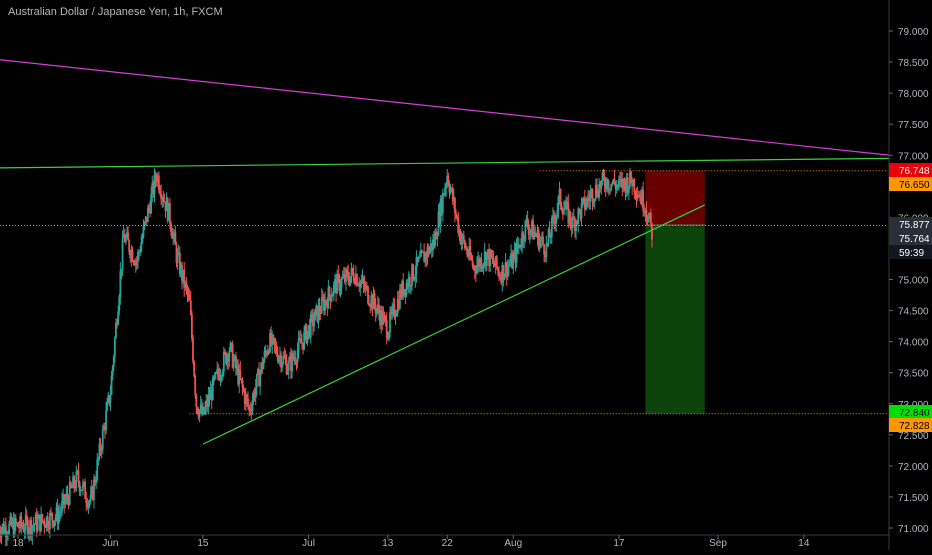  I want to click on y-tick-label: 79.000, so click(913, 32).